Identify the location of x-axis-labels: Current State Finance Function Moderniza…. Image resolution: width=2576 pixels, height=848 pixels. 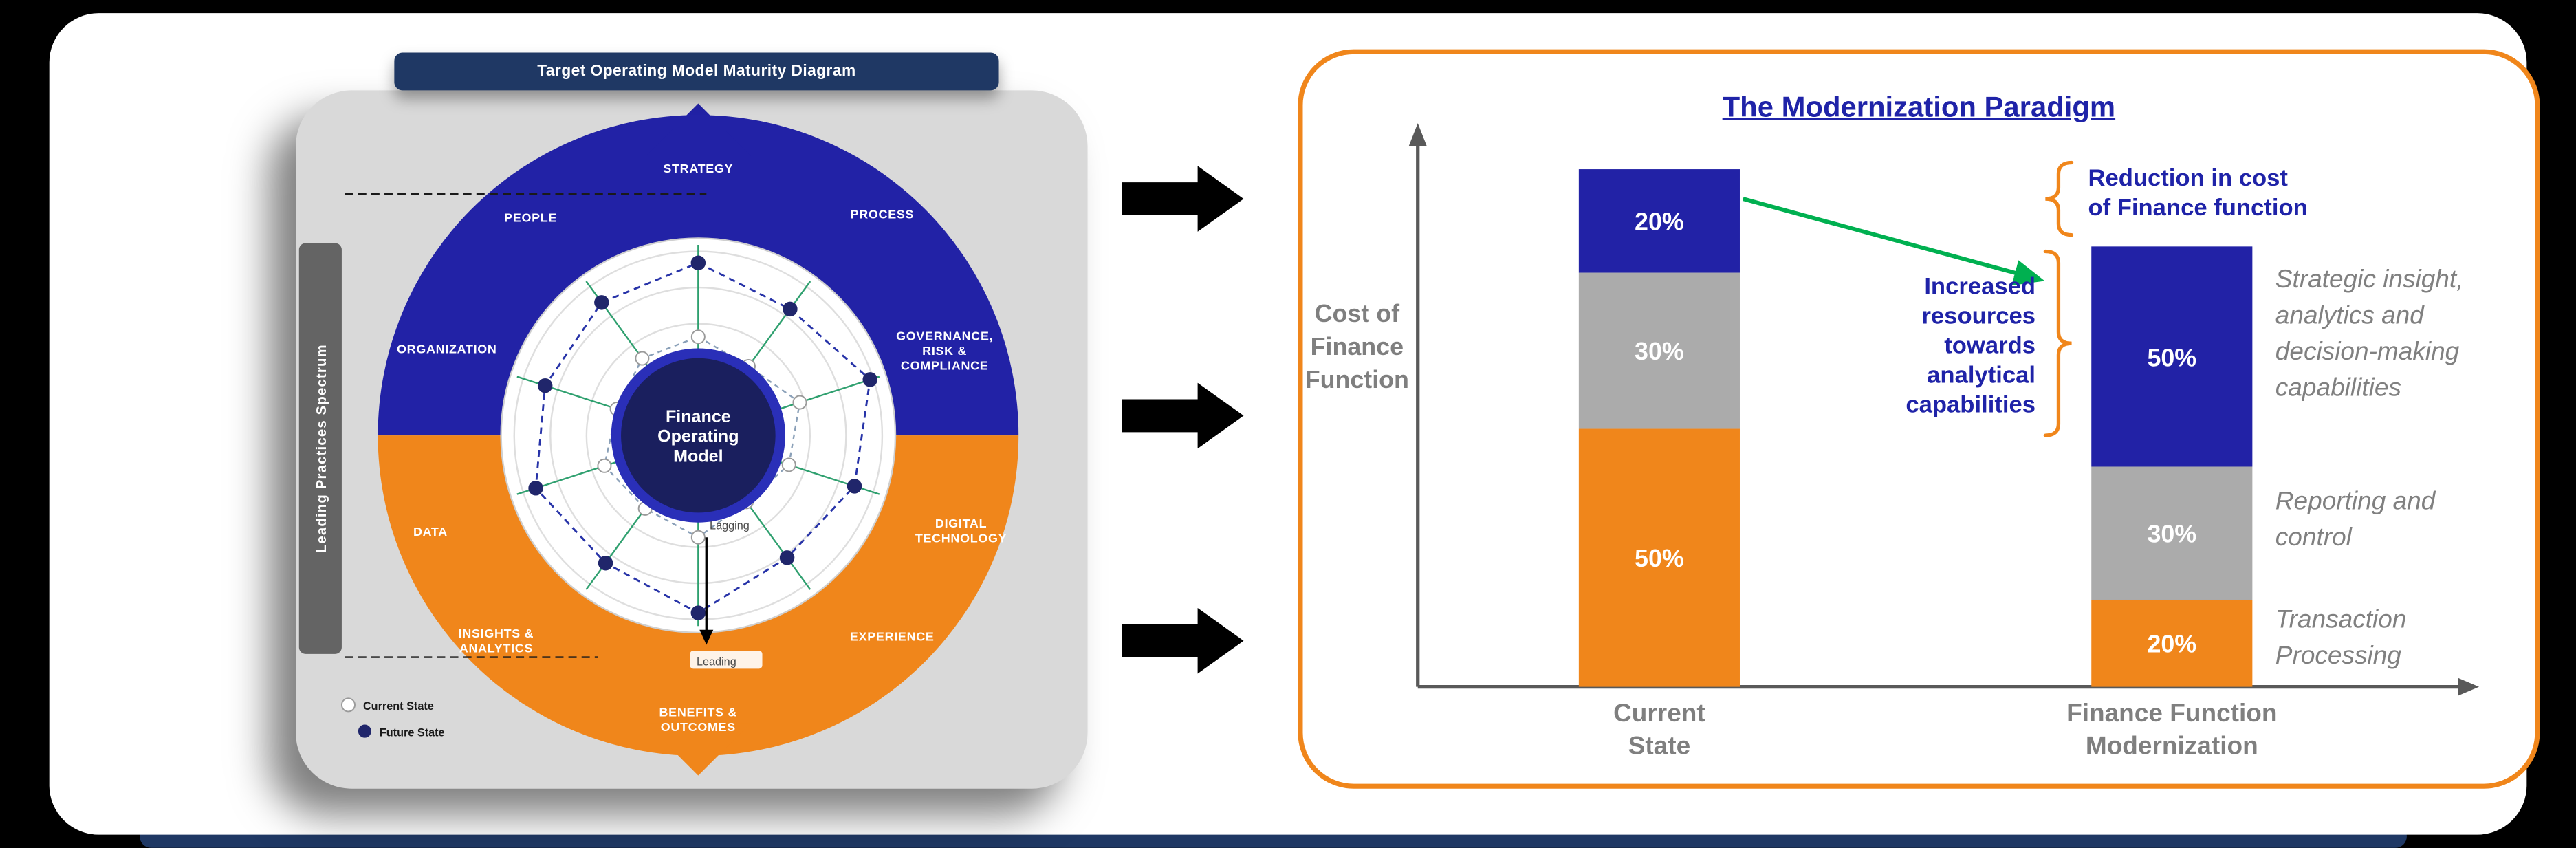
(1945, 729).